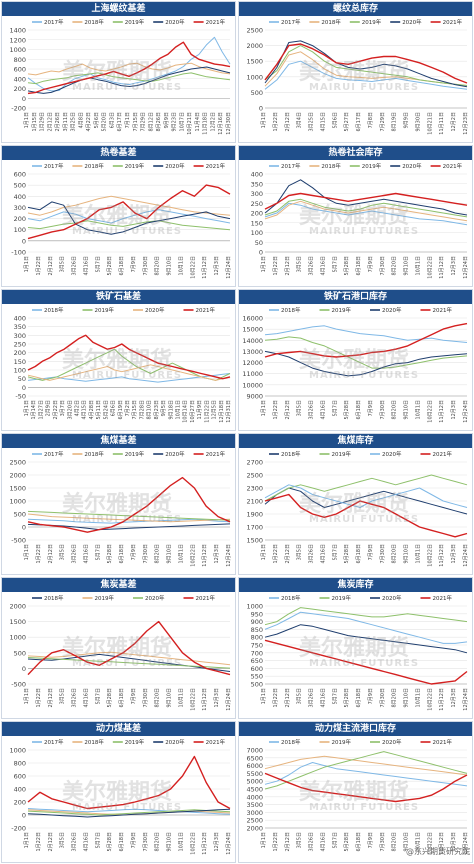  Describe the element at coordinates (254, 813) in the screenshot. I see `y-tick-label: 3000` at that location.